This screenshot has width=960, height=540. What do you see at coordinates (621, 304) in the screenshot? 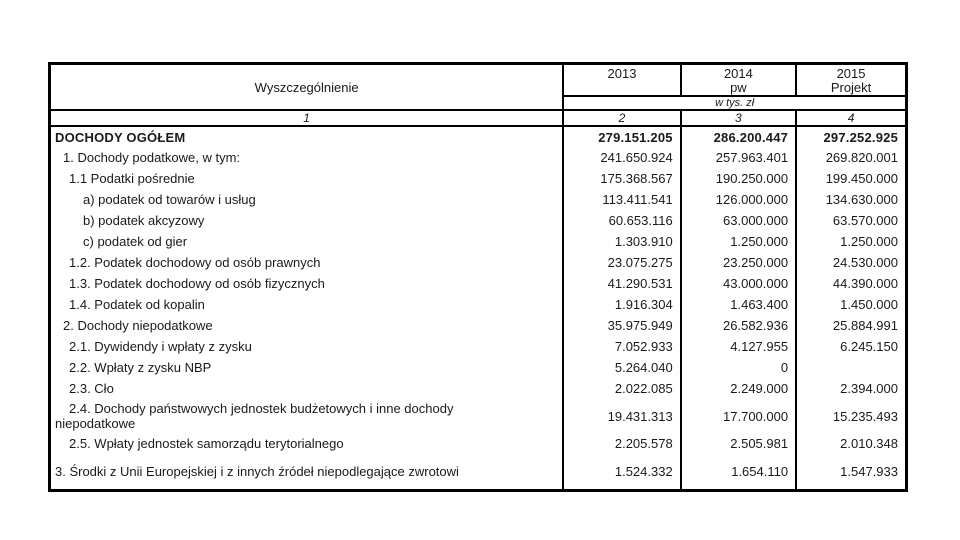
I see `value-2013: 1.916.304` at bounding box center [621, 304].